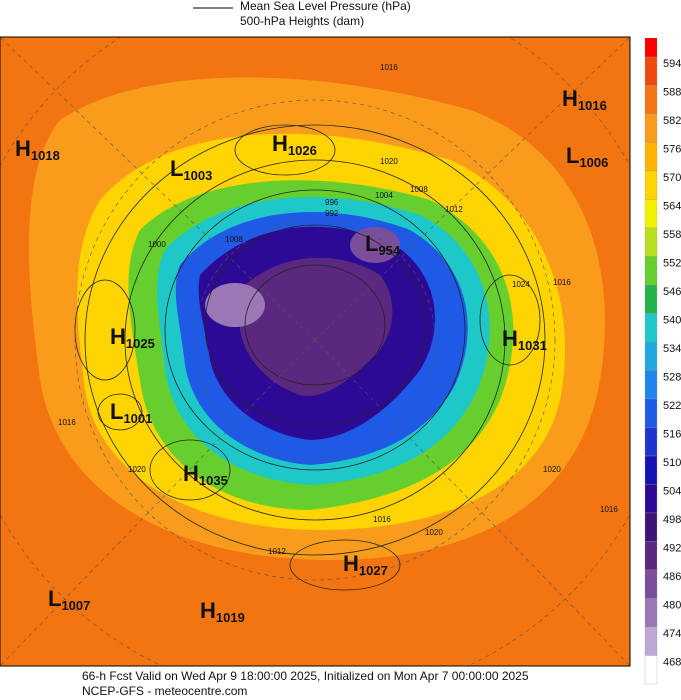 Image resolution: width=681 pixels, height=700 pixels. I want to click on colorbar-label: 522, so click(672, 406).